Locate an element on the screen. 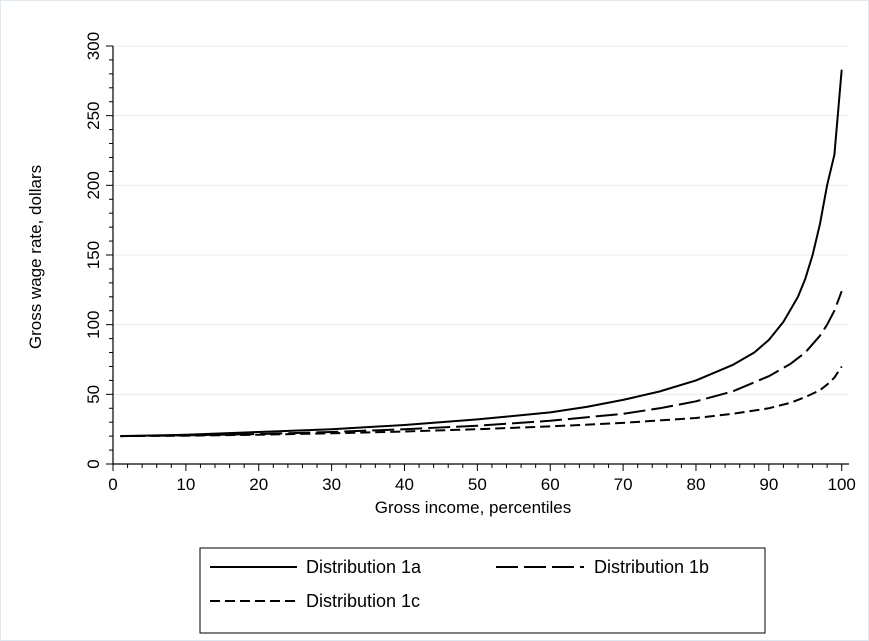  y-tick-label-250: 250 is located at coordinates (93, 115).